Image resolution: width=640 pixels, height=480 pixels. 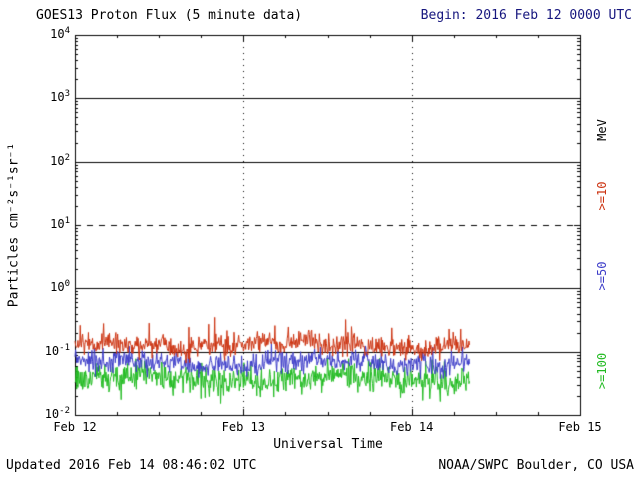 What do you see at coordinates (602, 371) in the screenshot?
I see `energy-label-100: >=100` at bounding box center [602, 371].